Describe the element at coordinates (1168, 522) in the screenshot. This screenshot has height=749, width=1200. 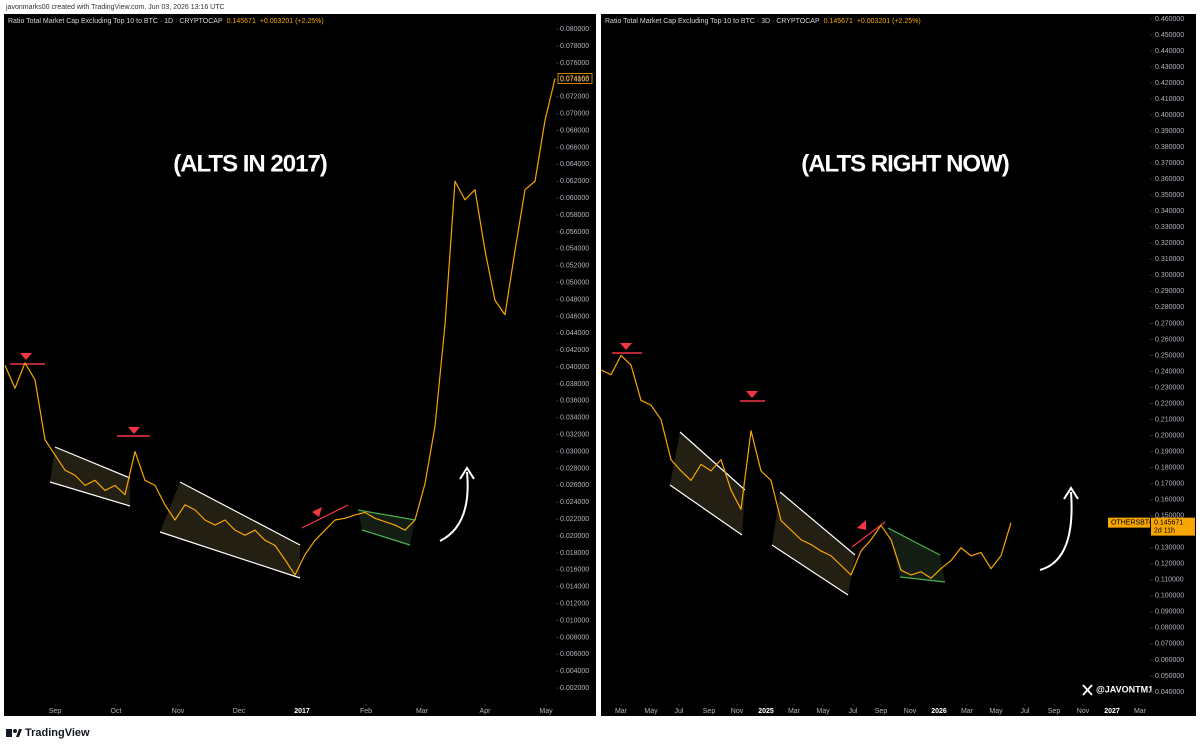
I see `price-tag-label: 0.145671` at that location.